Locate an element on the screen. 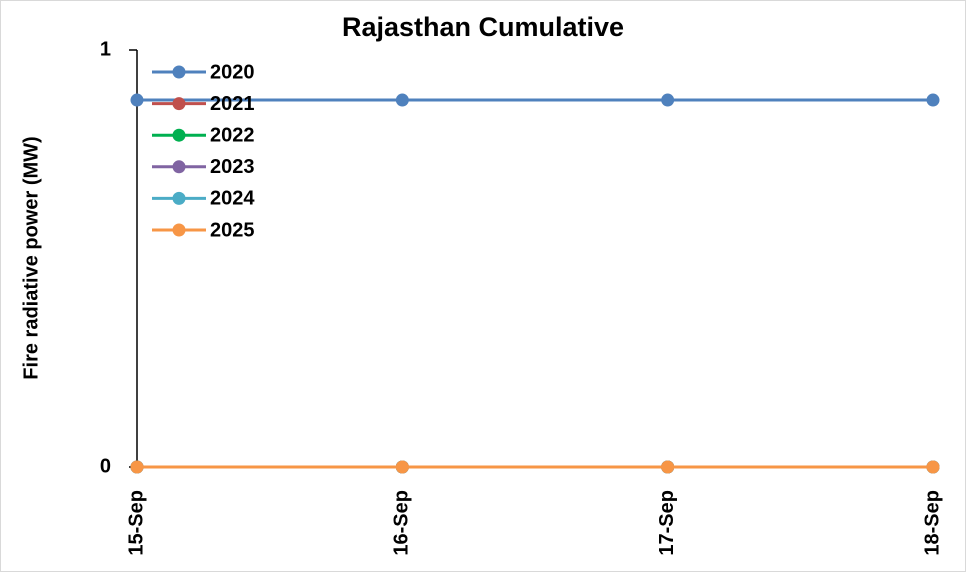 The image size is (966, 572). y-tick-label: 1 is located at coordinates (105, 49).